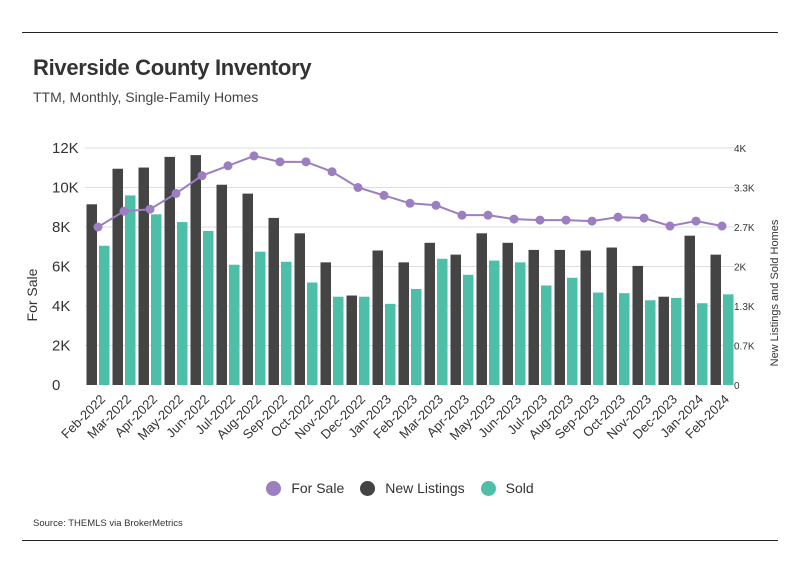  What do you see at coordinates (775, 292) in the screenshot?
I see `y-axis-title-right: New Listings and Sold Homes` at bounding box center [775, 292].